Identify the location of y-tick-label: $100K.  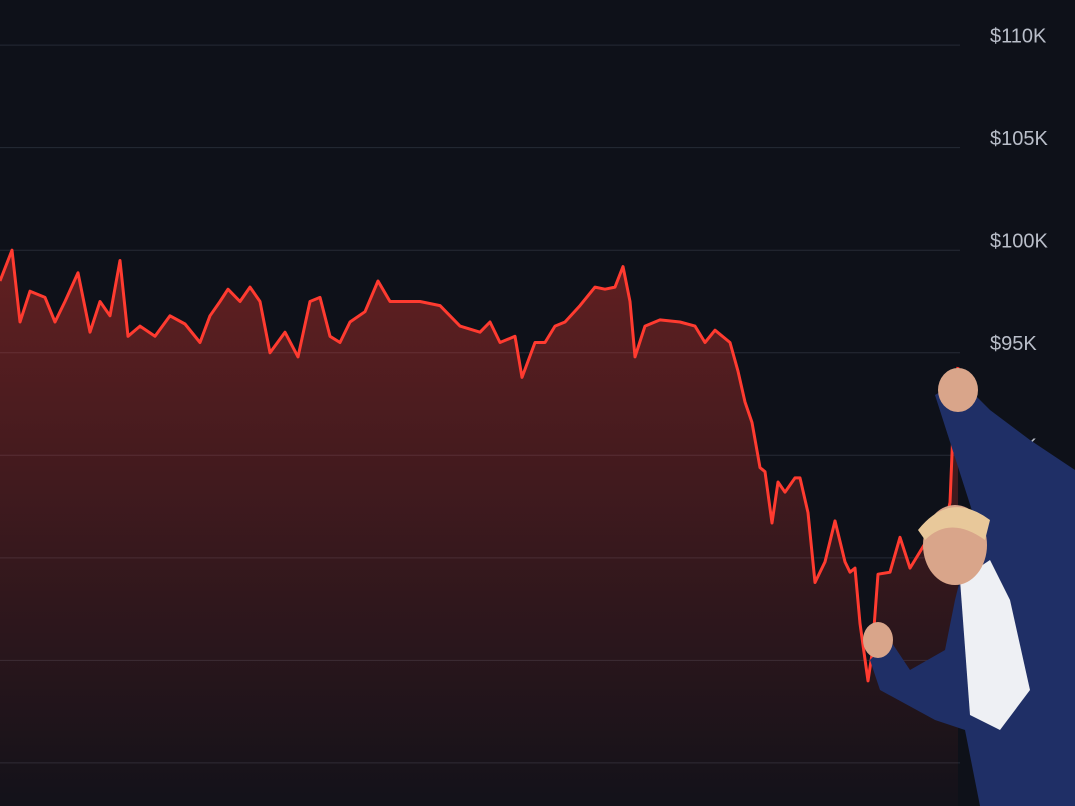
(1019, 241).